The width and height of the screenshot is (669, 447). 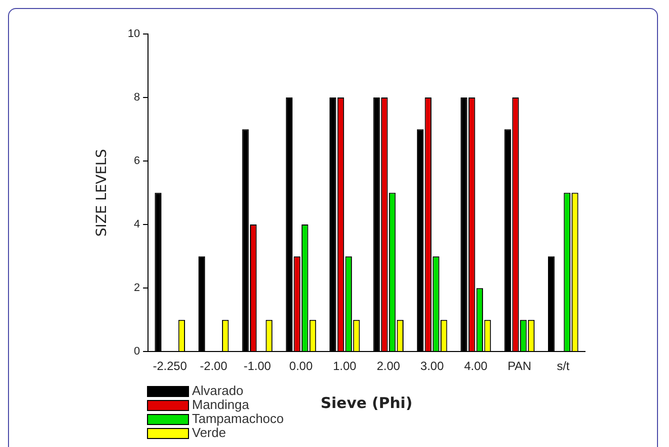 I want to click on y-tick-label: 0, so click(x=137, y=352).